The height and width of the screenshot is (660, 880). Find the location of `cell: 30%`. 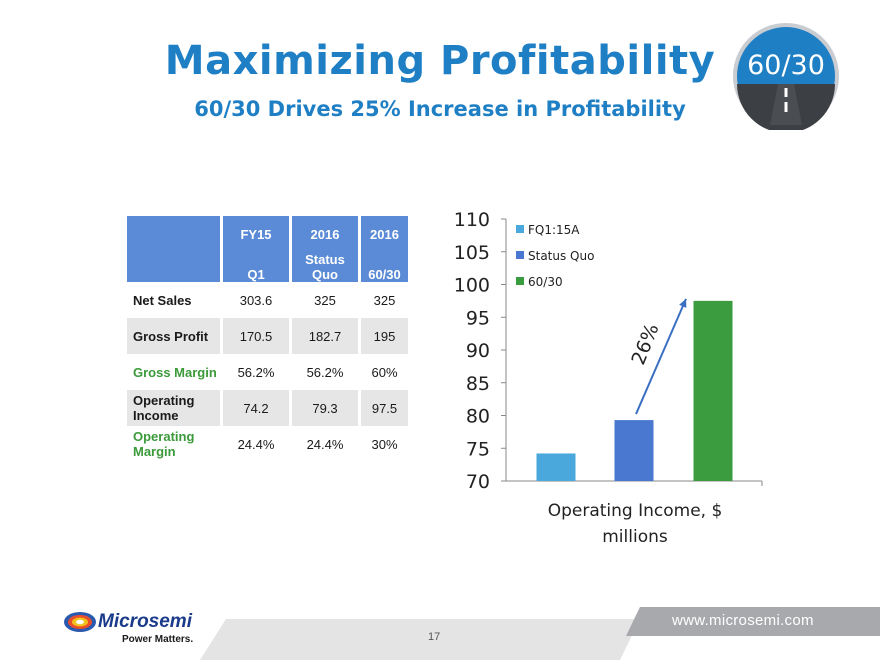

cell: 30% is located at coordinates (384, 444).